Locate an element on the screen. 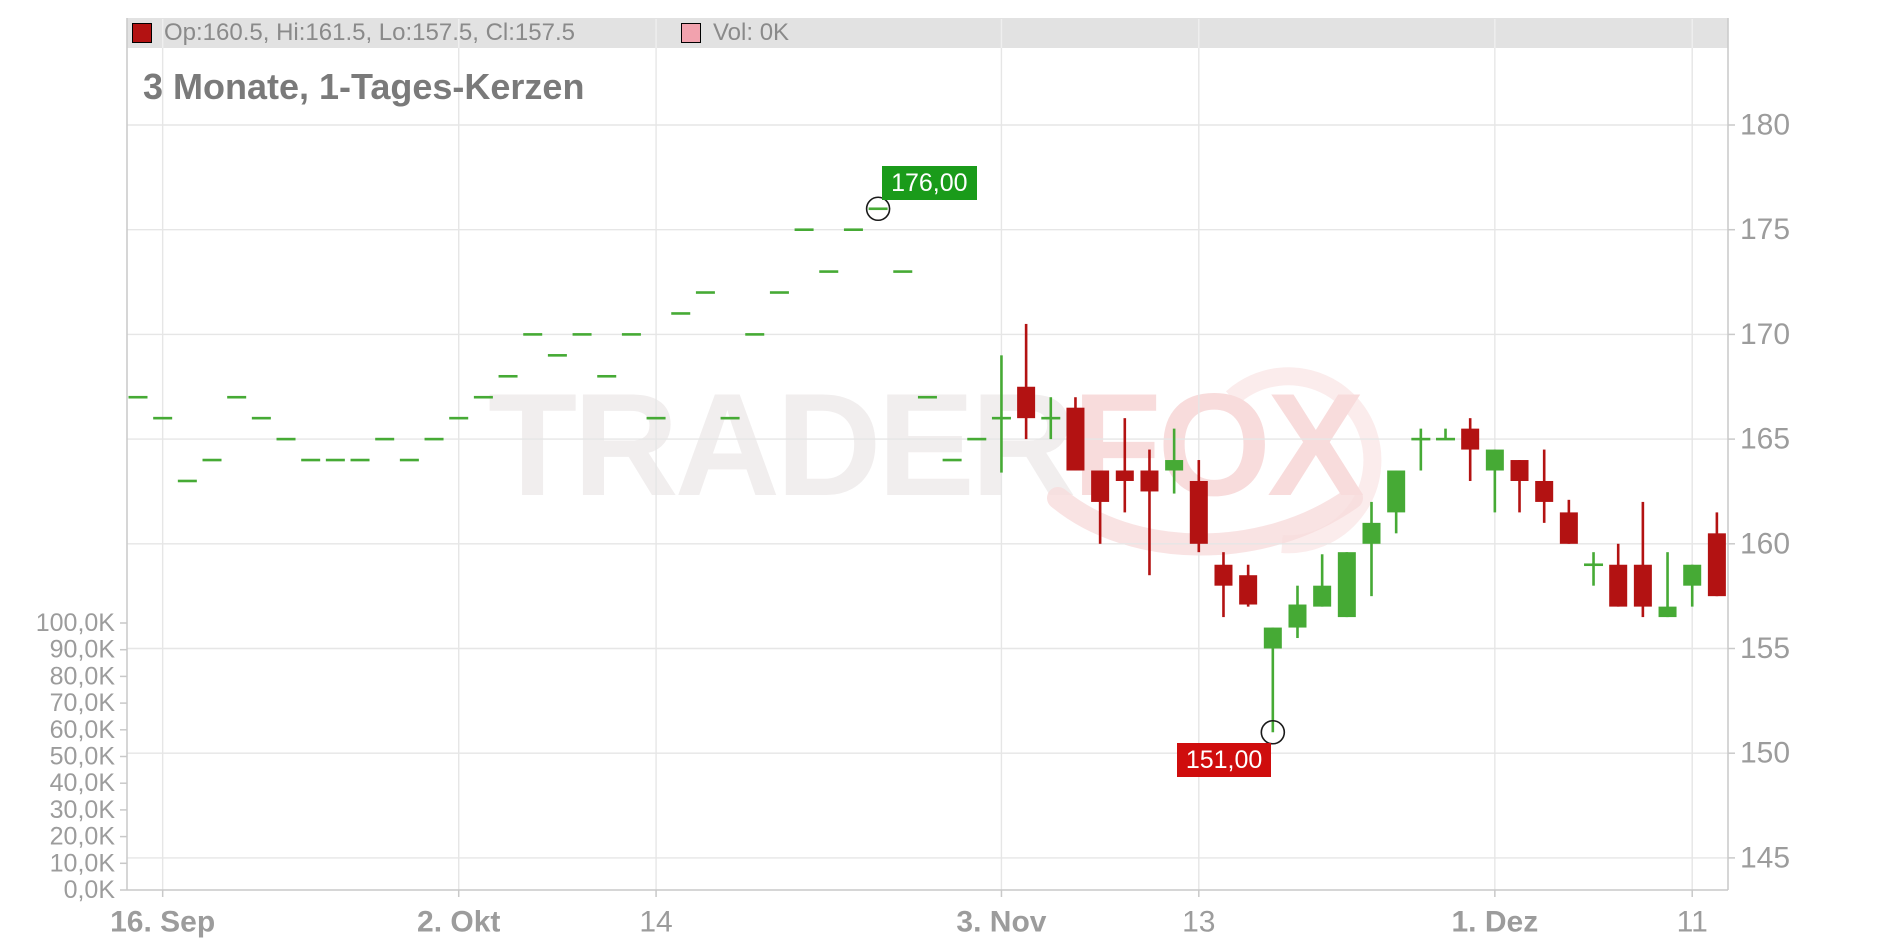 The height and width of the screenshot is (948, 1896). volume-axis-label: 10,0K is located at coordinates (83, 863).